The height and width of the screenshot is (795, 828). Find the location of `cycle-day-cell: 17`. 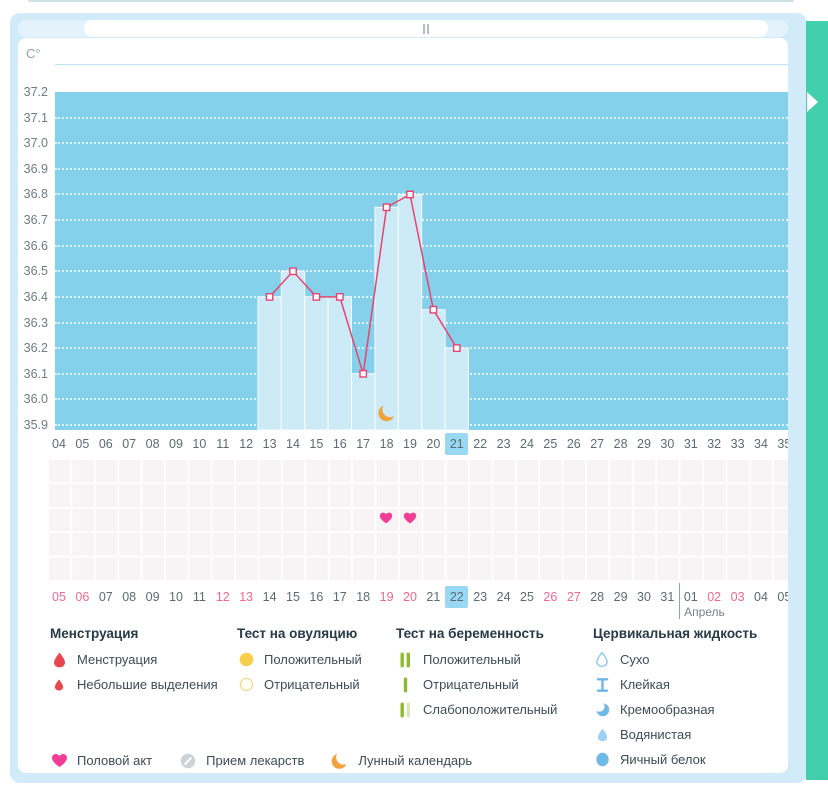

cycle-day-cell: 17 is located at coordinates (363, 444).